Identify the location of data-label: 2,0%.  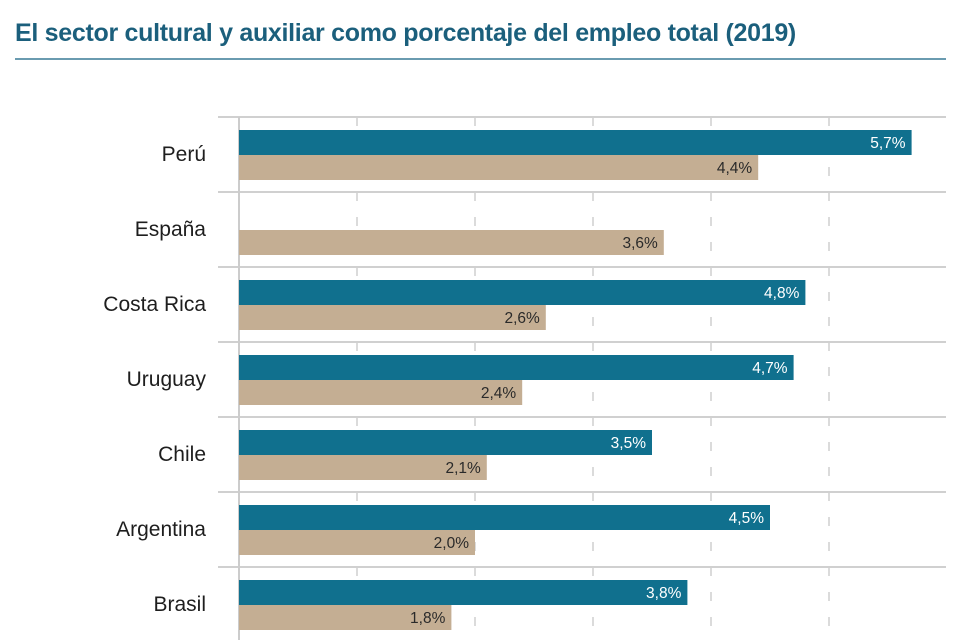
(452, 543).